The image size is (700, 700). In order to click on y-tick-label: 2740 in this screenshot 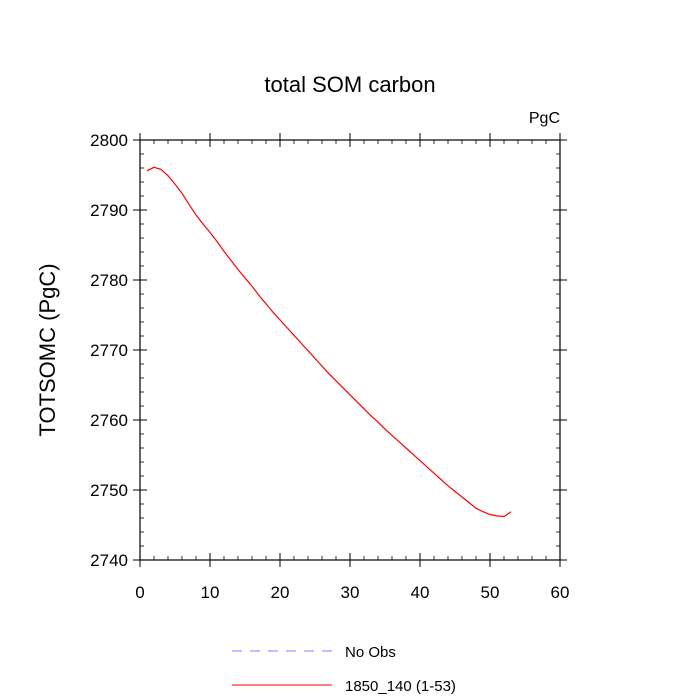, I will do `click(109, 560)`.